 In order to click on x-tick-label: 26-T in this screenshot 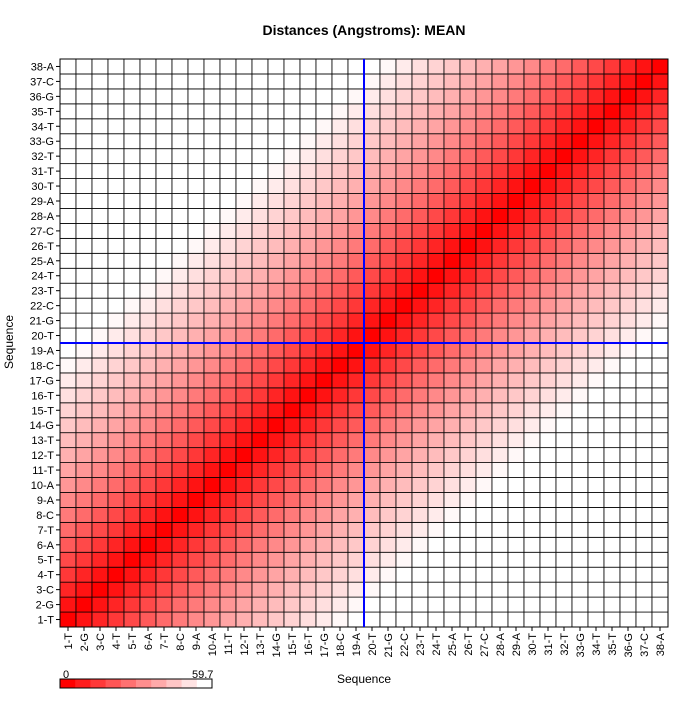, I will do `click(469, 644)`.